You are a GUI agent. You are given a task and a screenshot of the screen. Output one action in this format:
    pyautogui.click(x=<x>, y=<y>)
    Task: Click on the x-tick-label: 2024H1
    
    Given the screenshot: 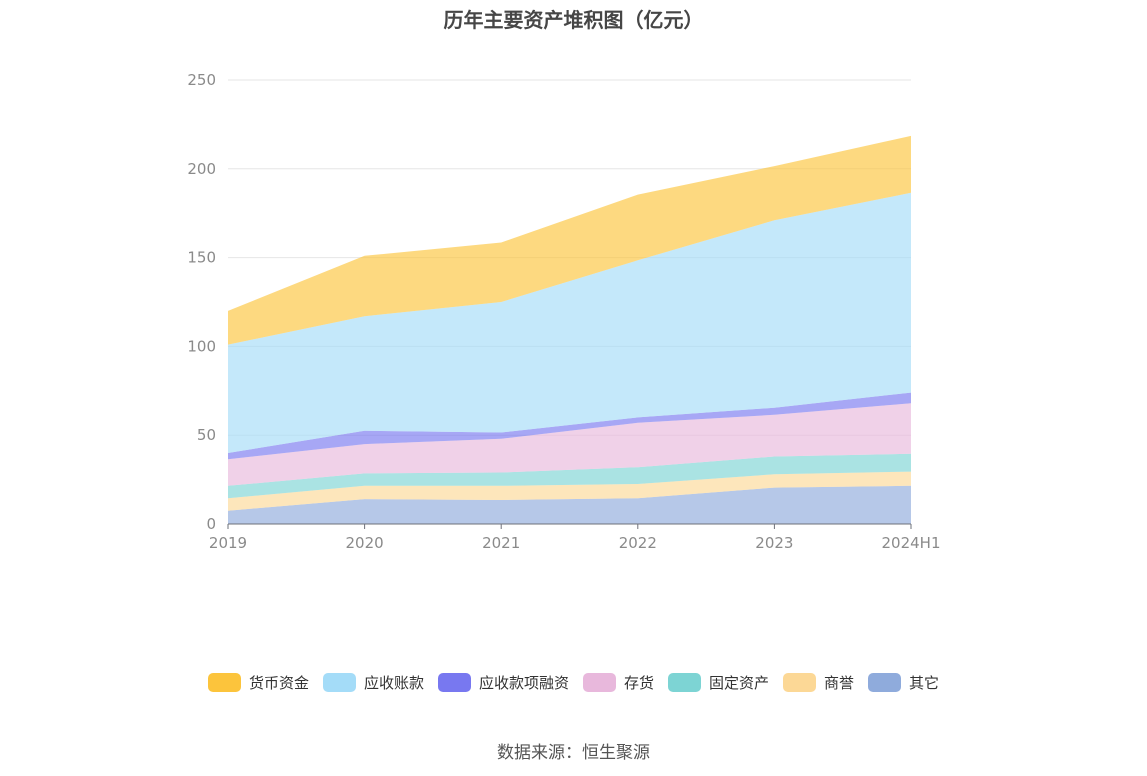 What is the action you would take?
    pyautogui.click(x=911, y=543)
    